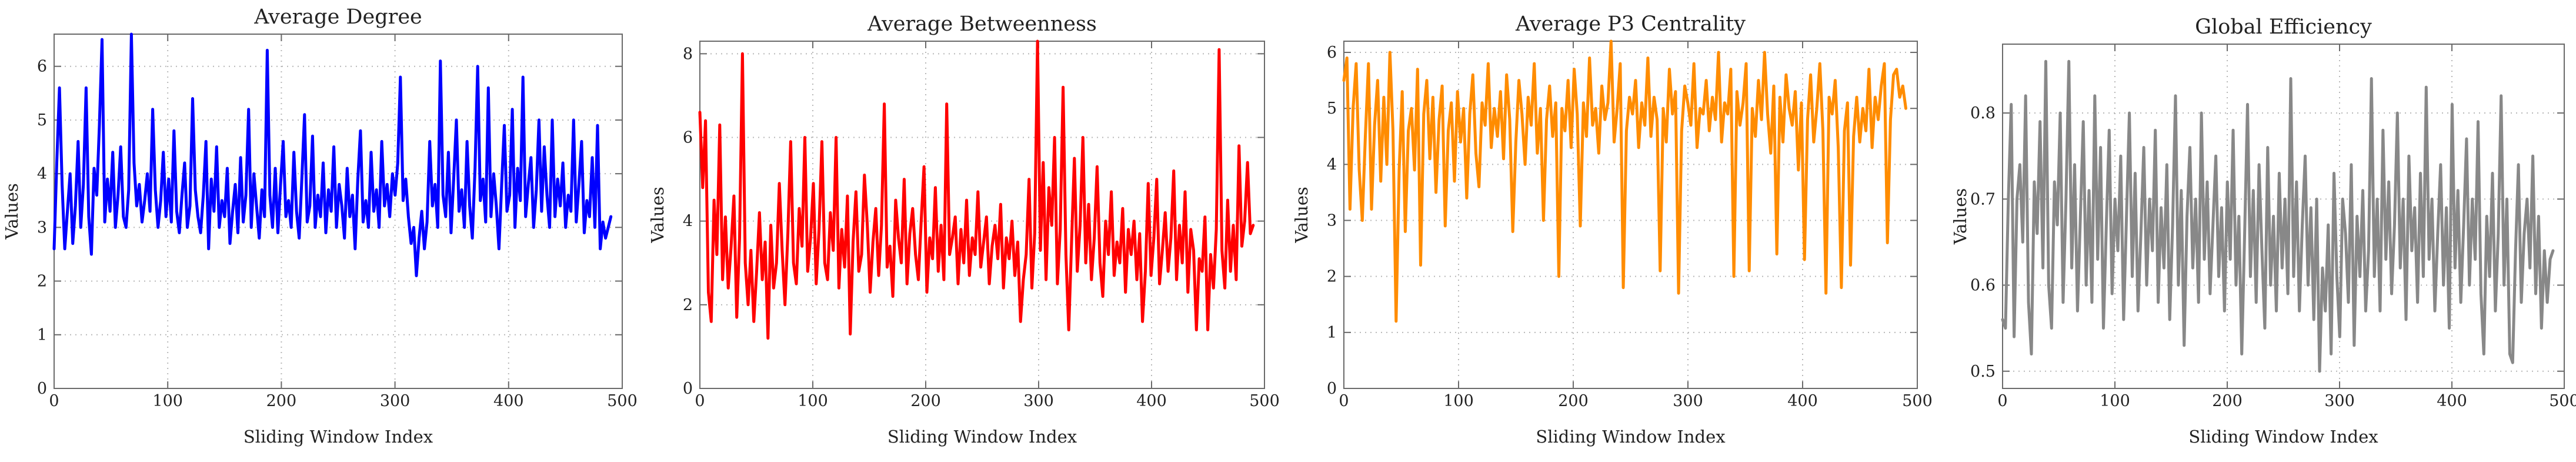 The height and width of the screenshot is (462, 2576). Describe the element at coordinates (1630, 24) in the screenshot. I see `chart-title: Average P3 Centrality` at that location.